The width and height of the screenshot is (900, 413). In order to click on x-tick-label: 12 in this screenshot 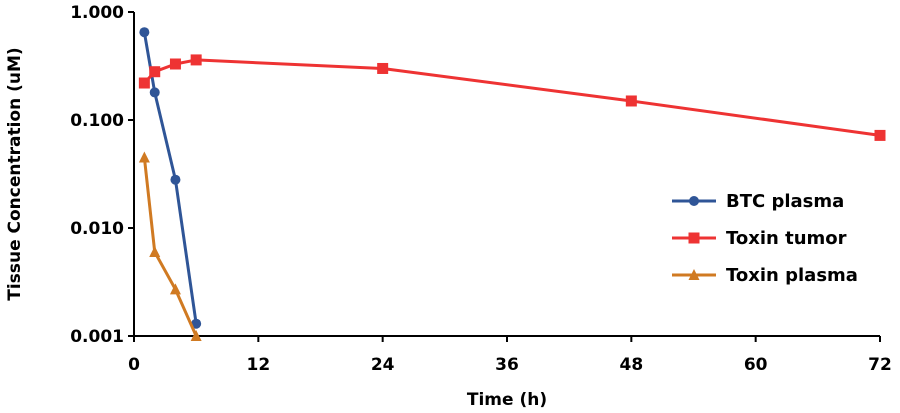, I will do `click(258, 365)`.